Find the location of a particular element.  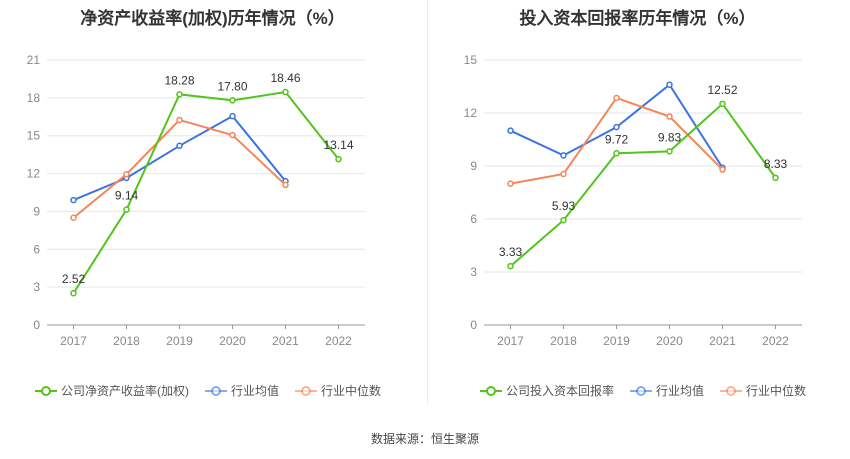

legend-roic: 公司投入资本回报率 行业均值 行业中位数 is located at coordinates (643, 390).